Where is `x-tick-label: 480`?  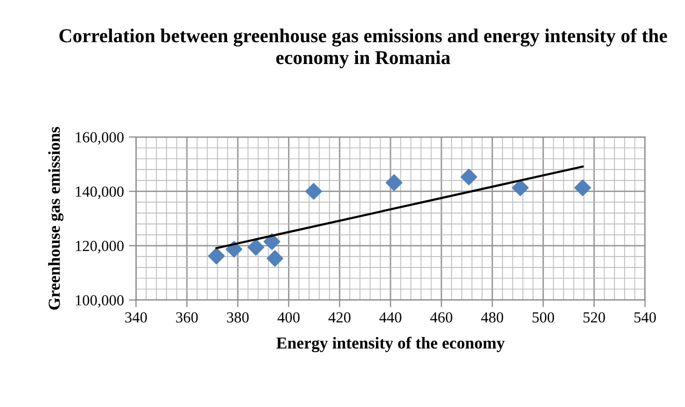 x-tick-label: 480 is located at coordinates (492, 317).